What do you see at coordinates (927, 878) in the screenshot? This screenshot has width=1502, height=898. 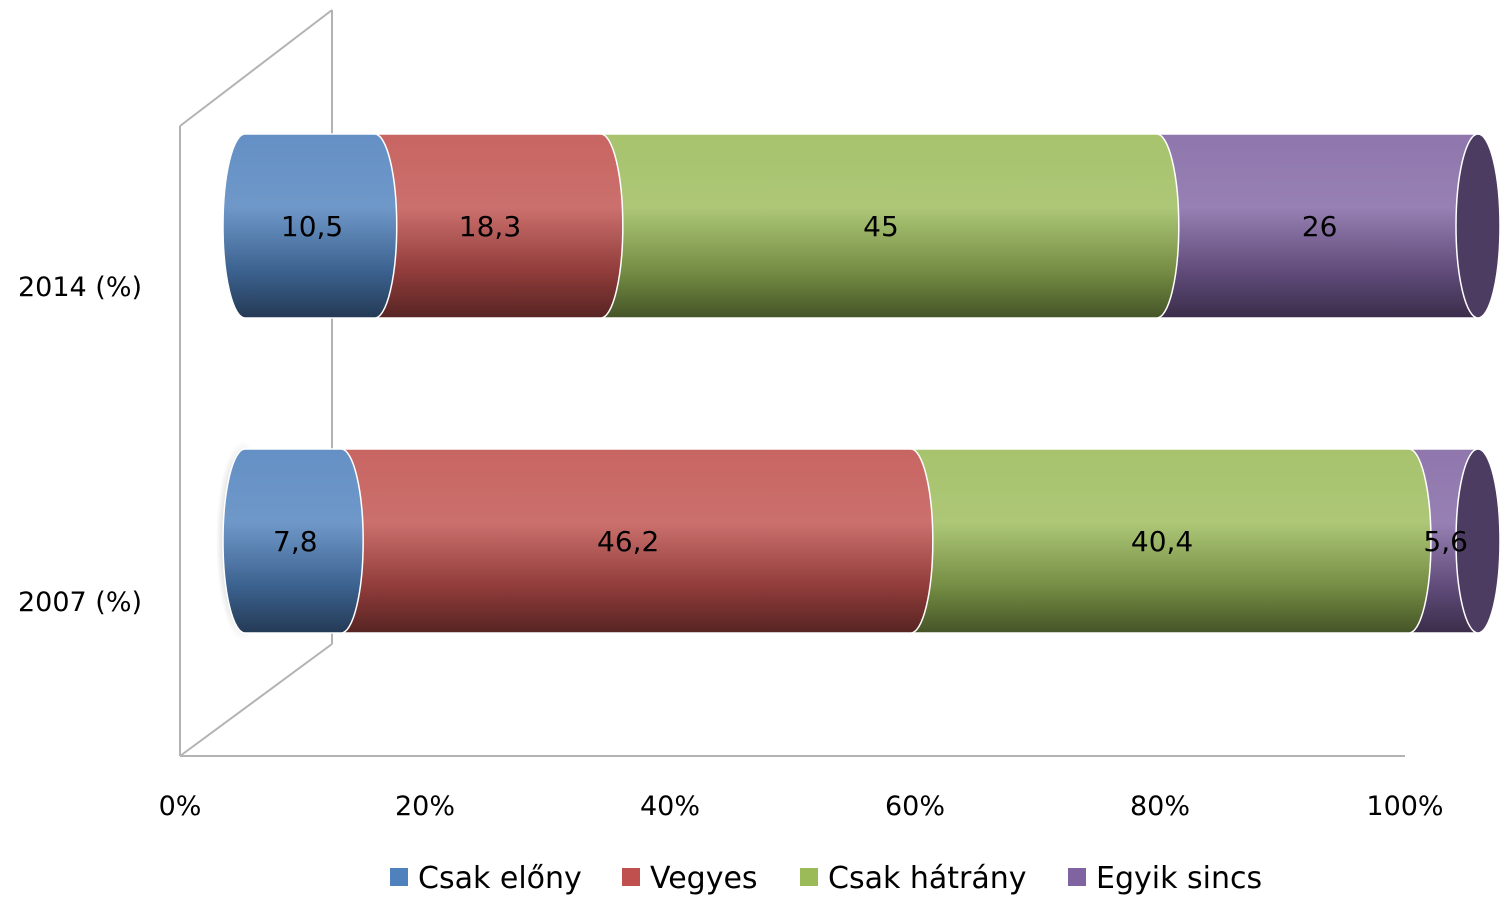 I see `legend-item-label: Csak hátrány` at bounding box center [927, 878].